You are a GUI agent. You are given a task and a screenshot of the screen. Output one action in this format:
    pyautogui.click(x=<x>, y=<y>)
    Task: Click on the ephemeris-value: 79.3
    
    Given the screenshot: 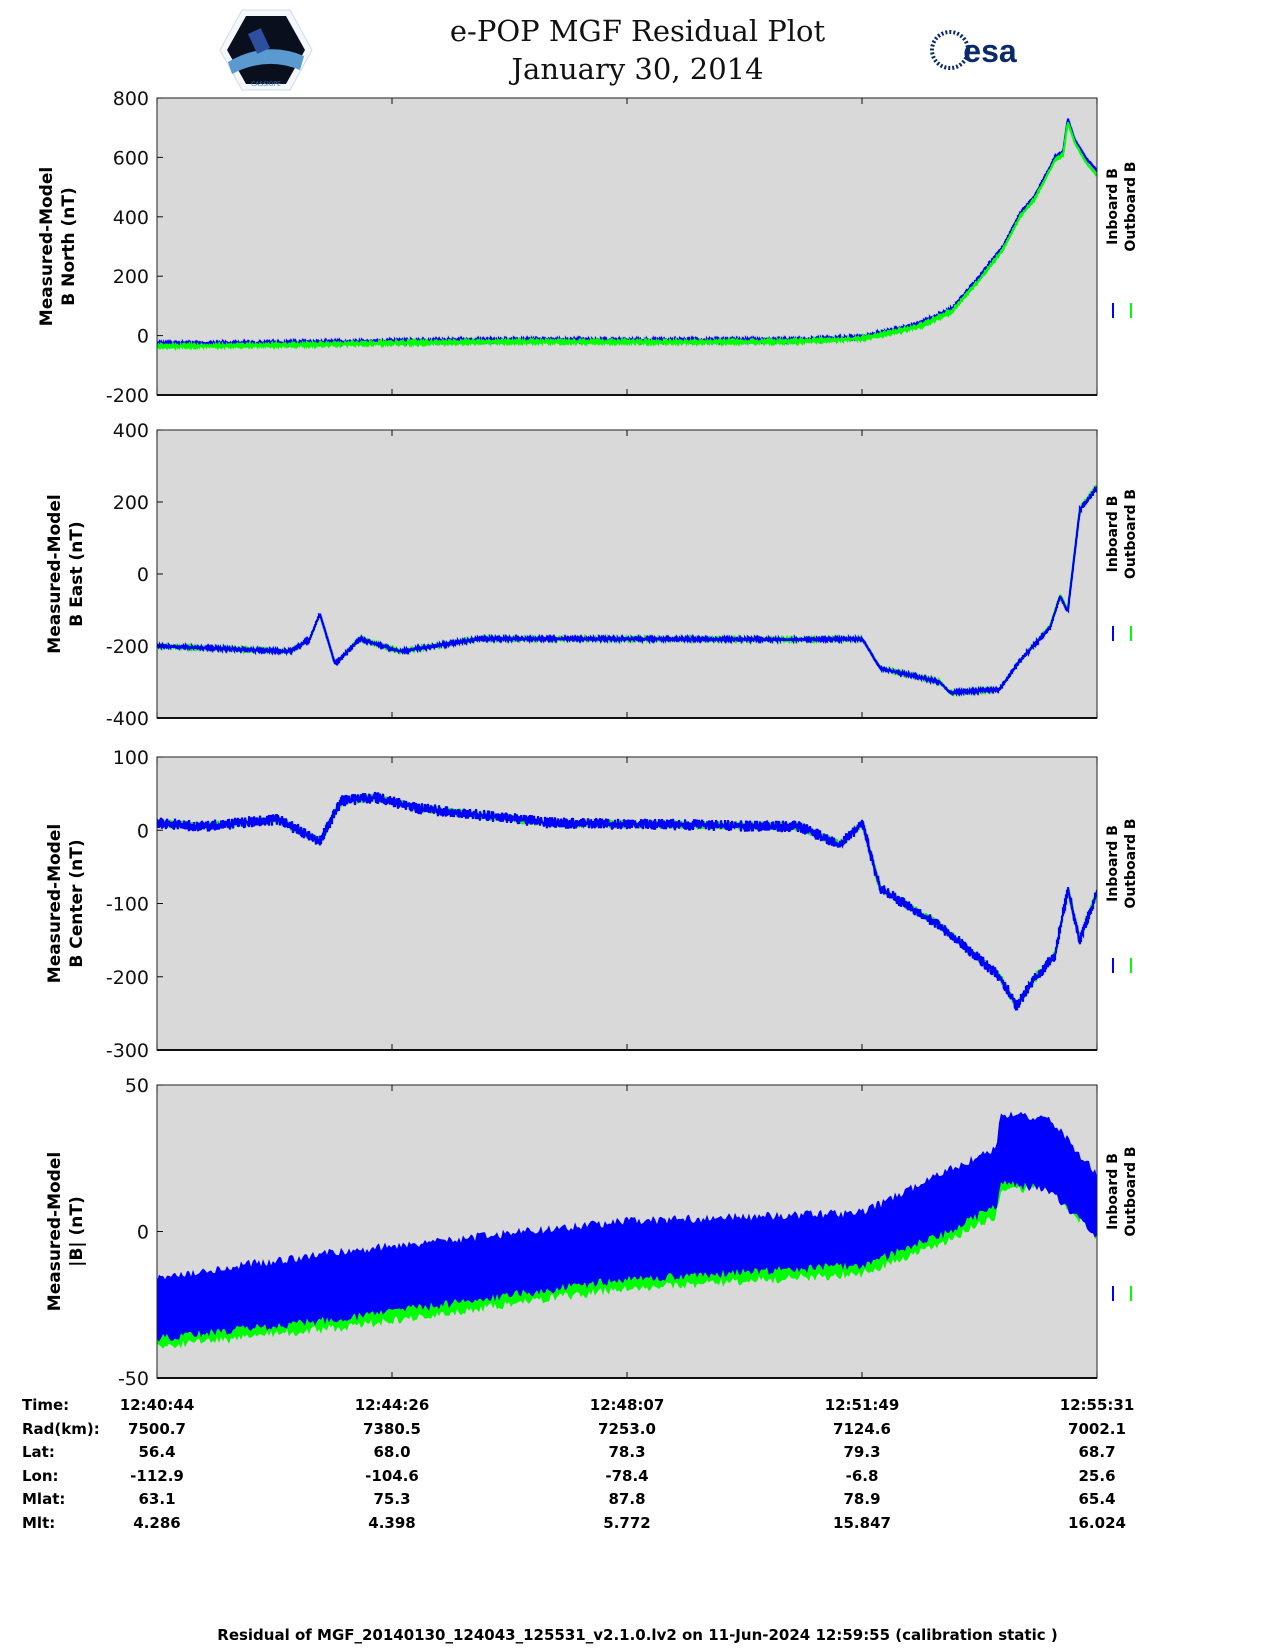 What is the action you would take?
    pyautogui.click(x=862, y=1452)
    